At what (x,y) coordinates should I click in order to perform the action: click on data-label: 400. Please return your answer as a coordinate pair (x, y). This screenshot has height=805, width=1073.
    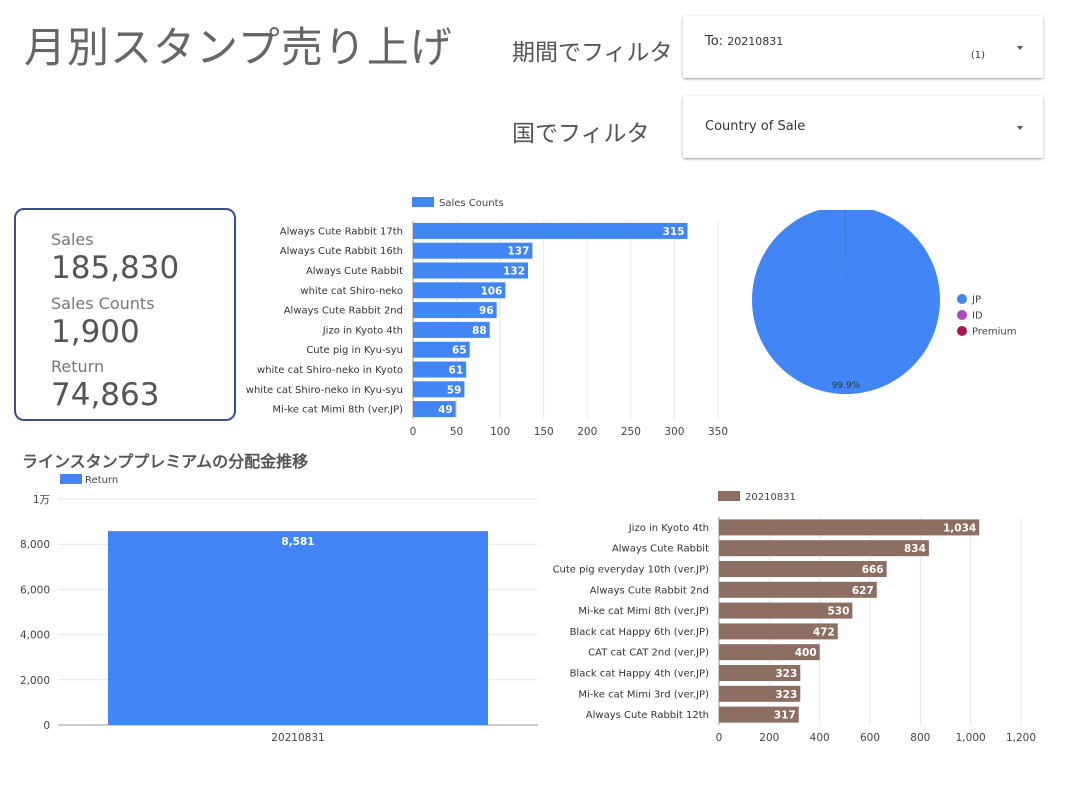
    Looking at the image, I should click on (806, 653).